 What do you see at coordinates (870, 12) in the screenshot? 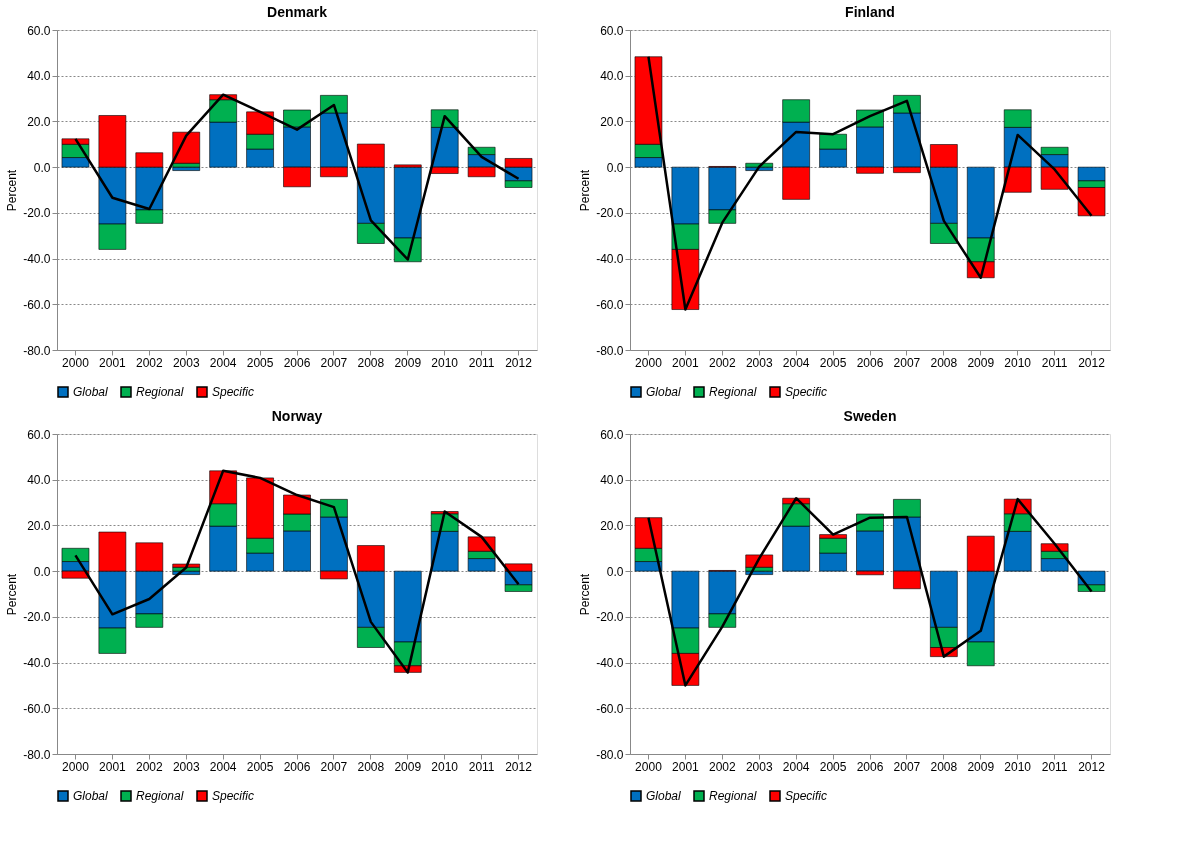
I see `chart-title: Finland` at bounding box center [870, 12].